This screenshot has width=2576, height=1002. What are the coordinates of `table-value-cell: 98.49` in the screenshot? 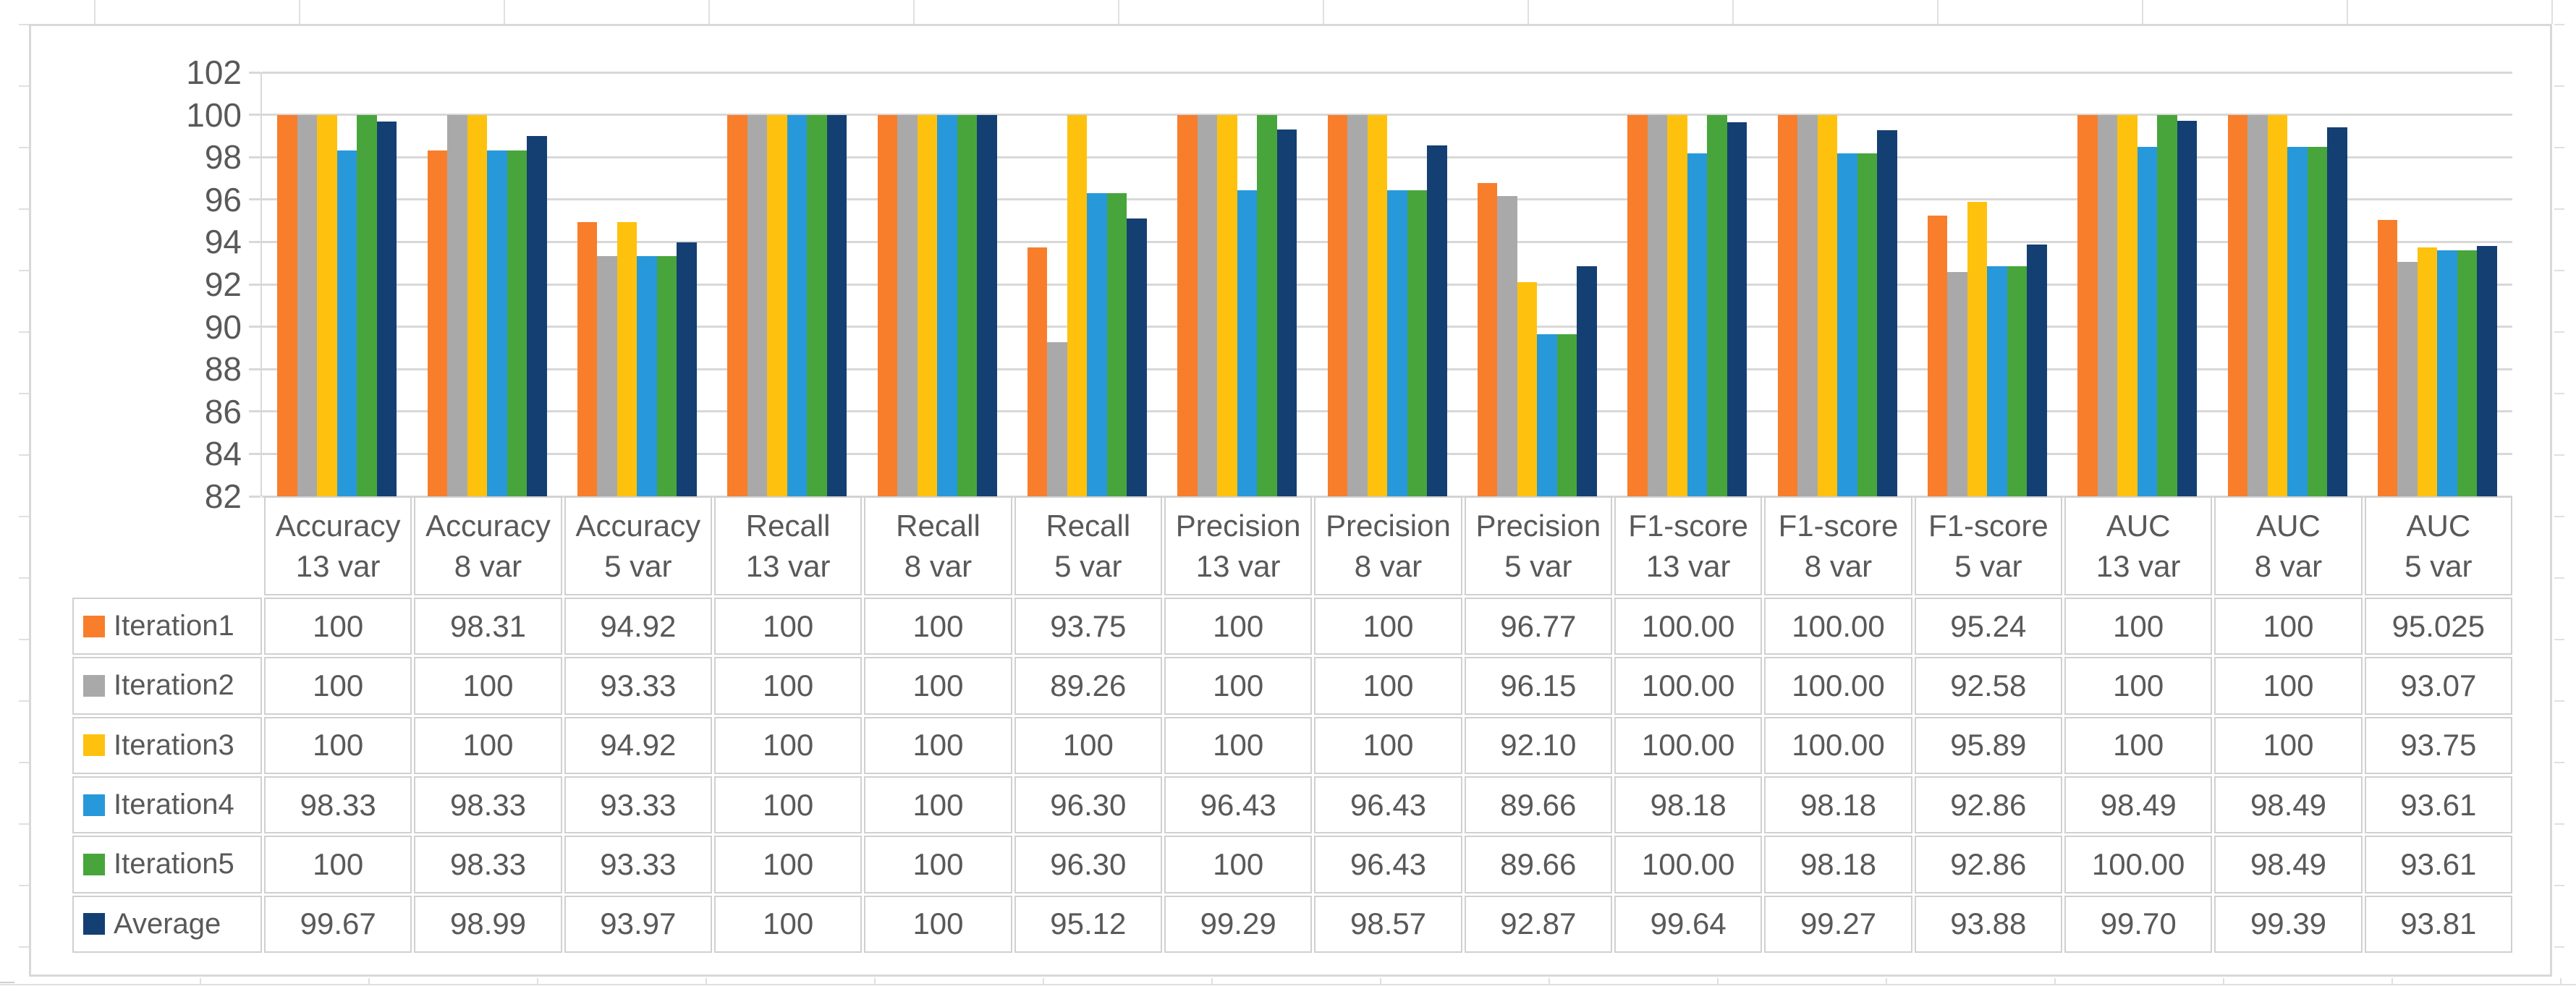 It's located at (2288, 805).